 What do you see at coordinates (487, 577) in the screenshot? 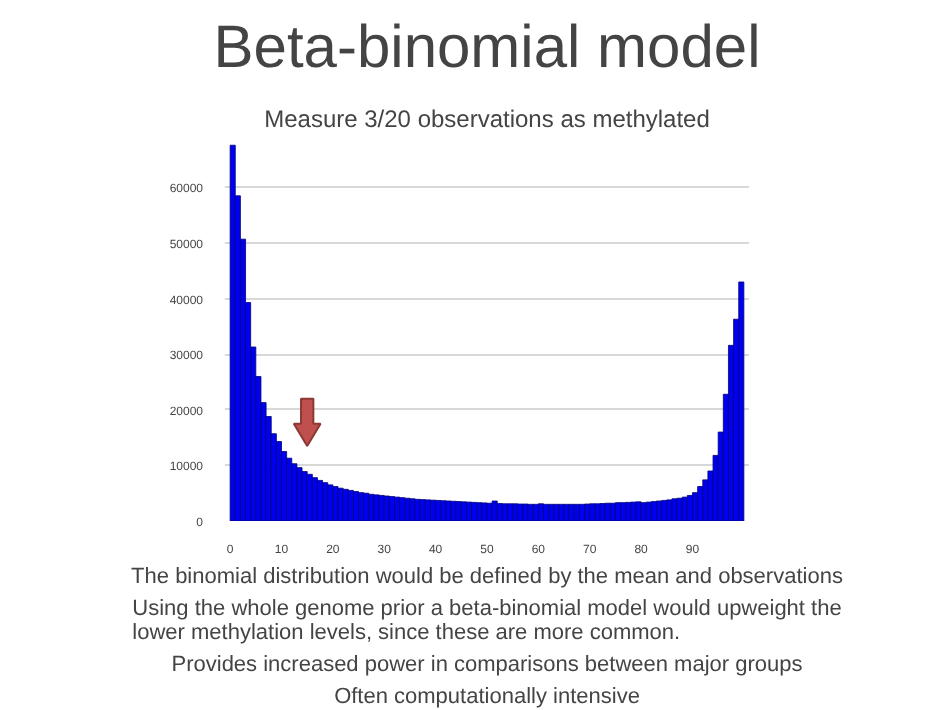
I see `text: The binomial distribution would be defined by the mean and observations` at bounding box center [487, 577].